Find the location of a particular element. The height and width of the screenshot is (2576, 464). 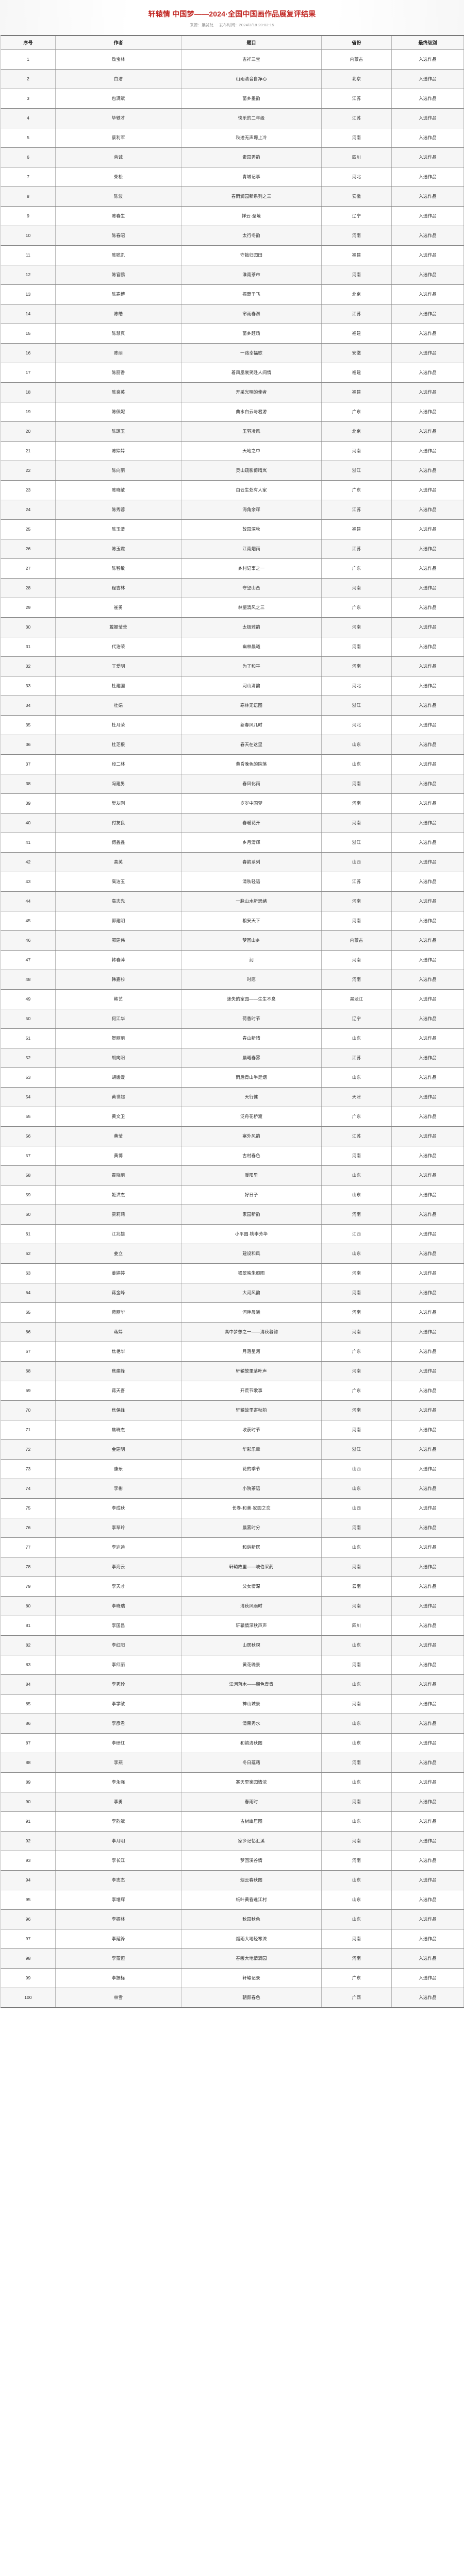

cell-author: 郭建明 is located at coordinates (118, 920).